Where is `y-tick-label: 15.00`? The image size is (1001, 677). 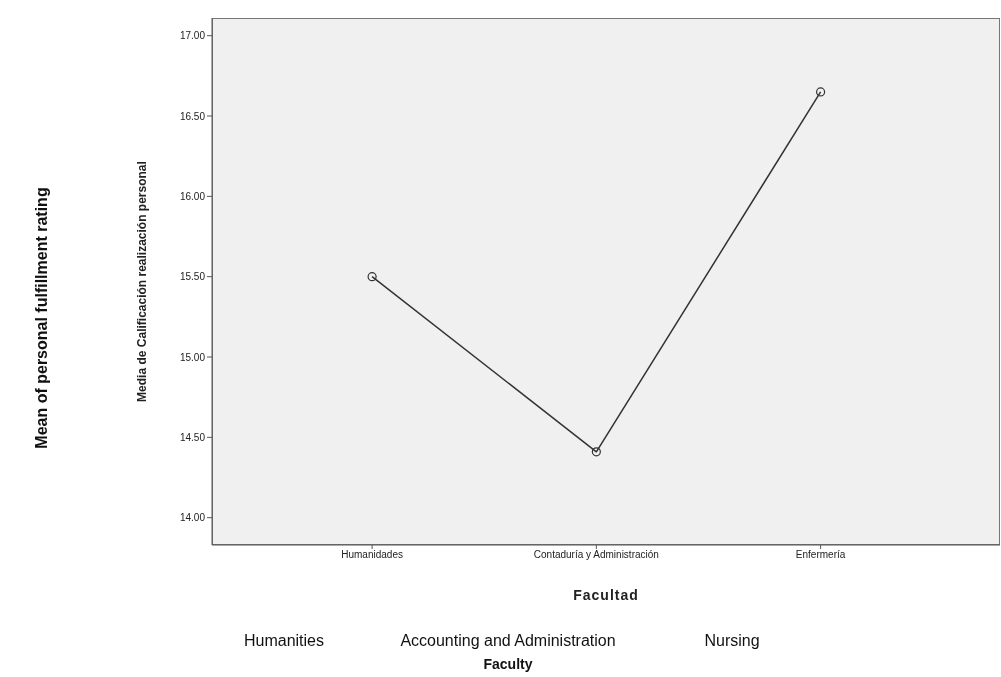
y-tick-label: 15.00 is located at coordinates (192, 357).